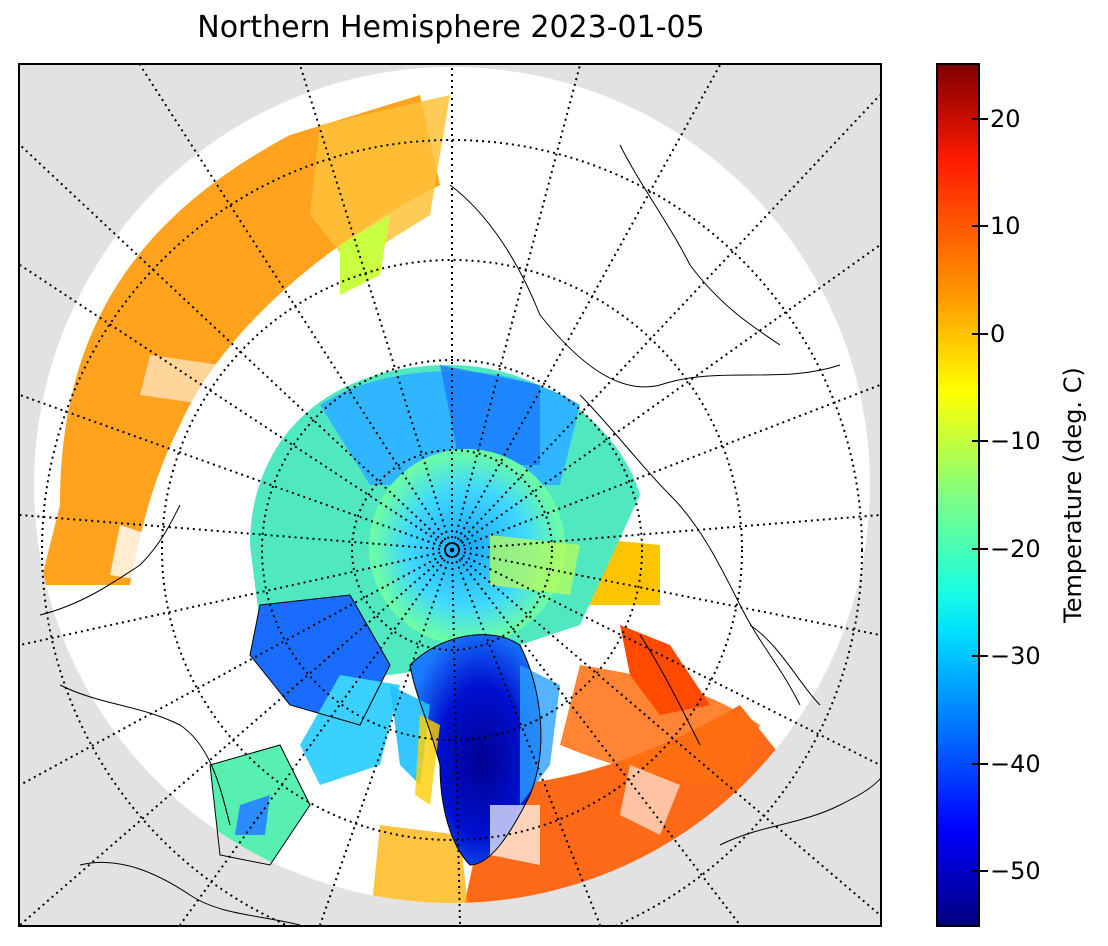 Image resolution: width=1108 pixels, height=946 pixels. Describe the element at coordinates (1015, 441) in the screenshot. I see `colorbar-tick-label: −10` at that location.